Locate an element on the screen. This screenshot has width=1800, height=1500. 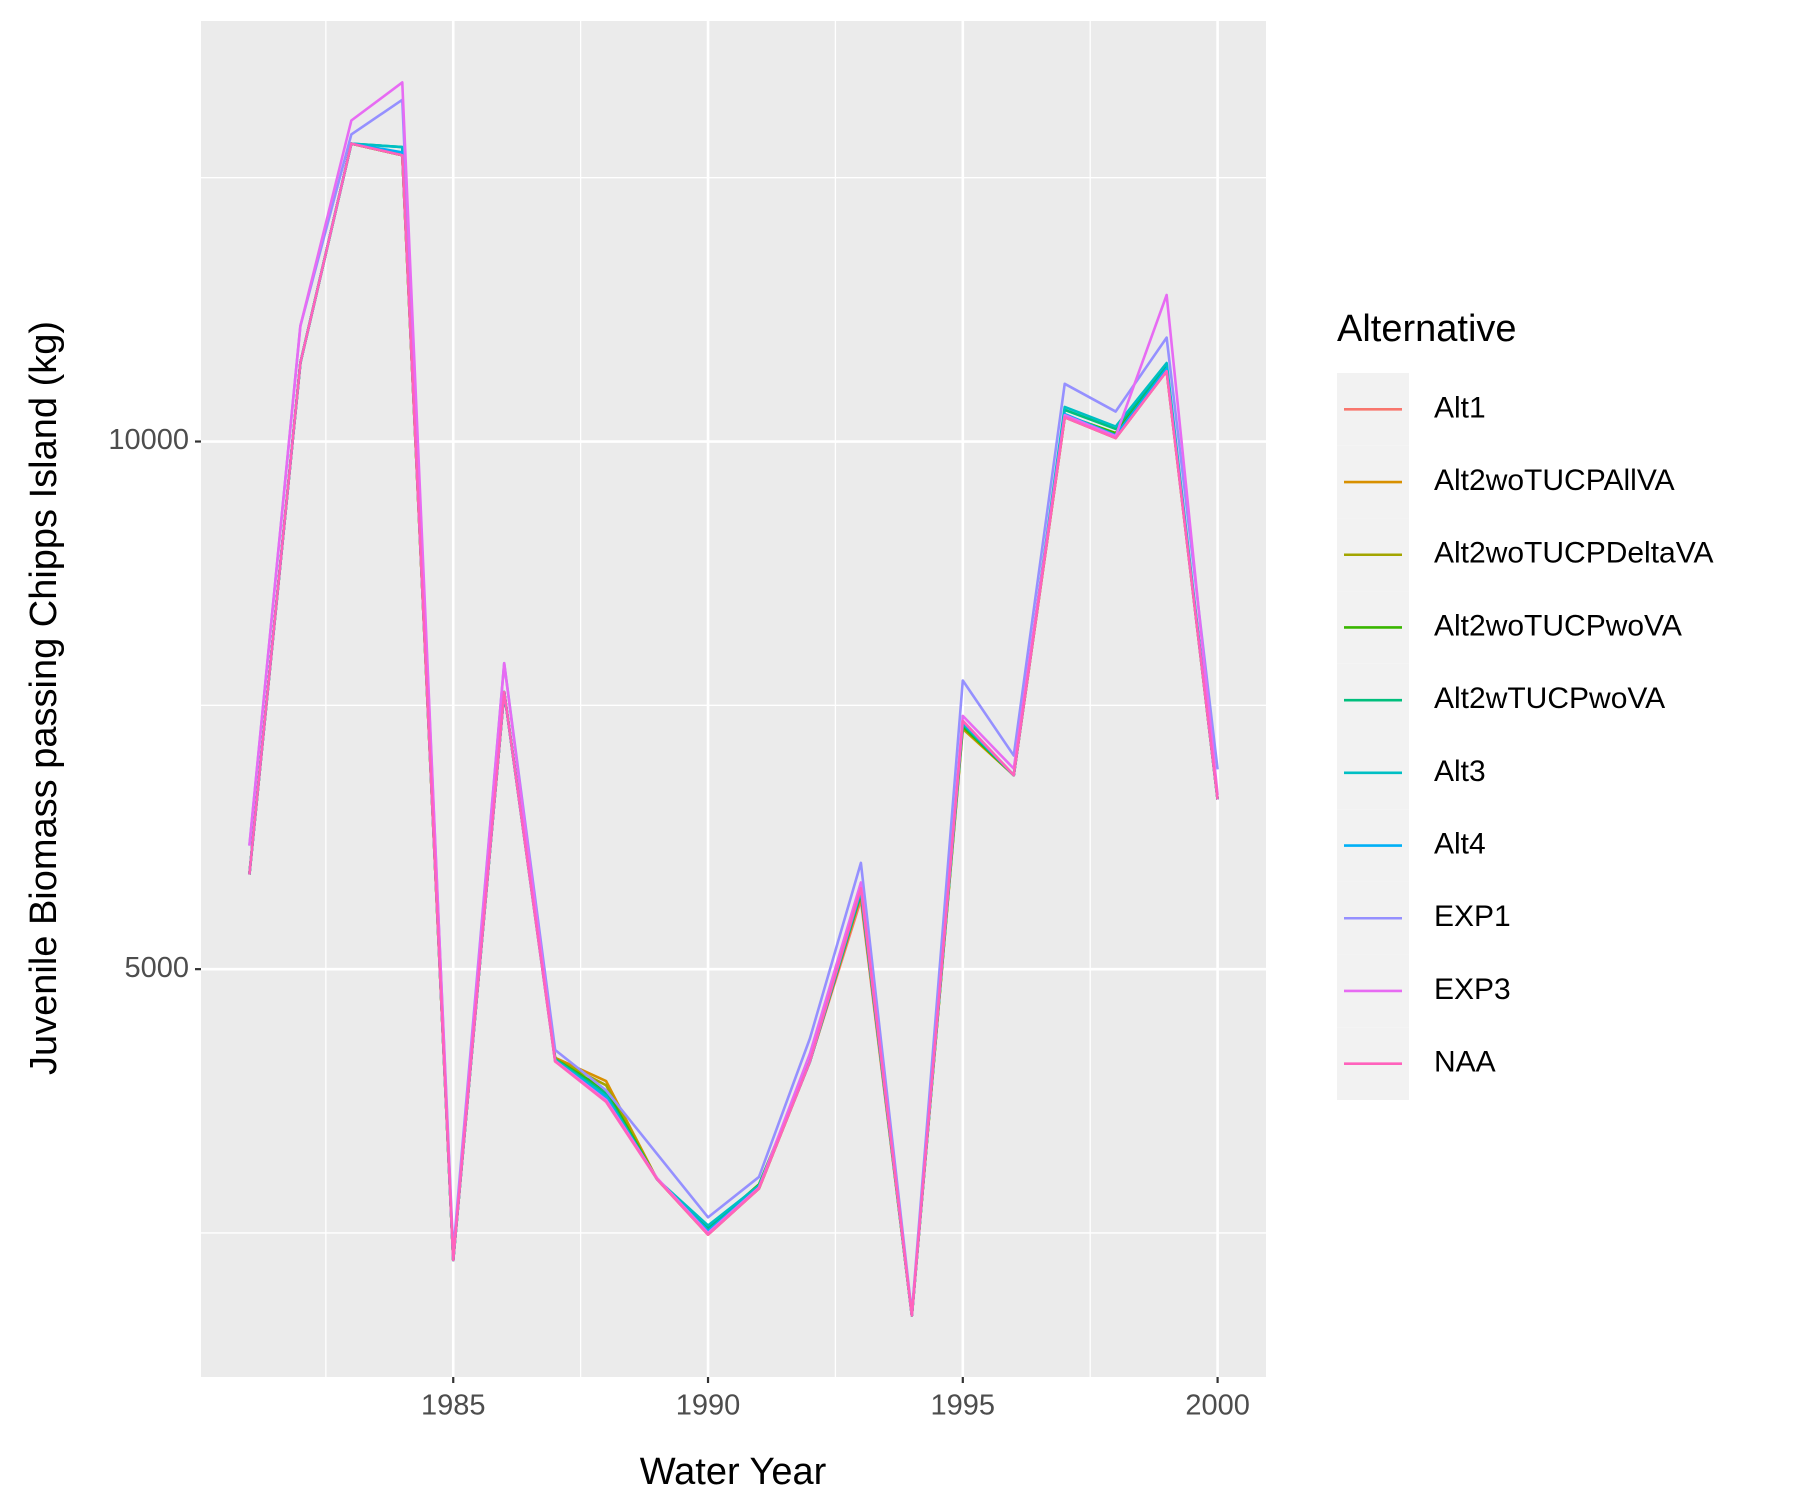
legend-label: EXP1 is located at coordinates (1472, 916).